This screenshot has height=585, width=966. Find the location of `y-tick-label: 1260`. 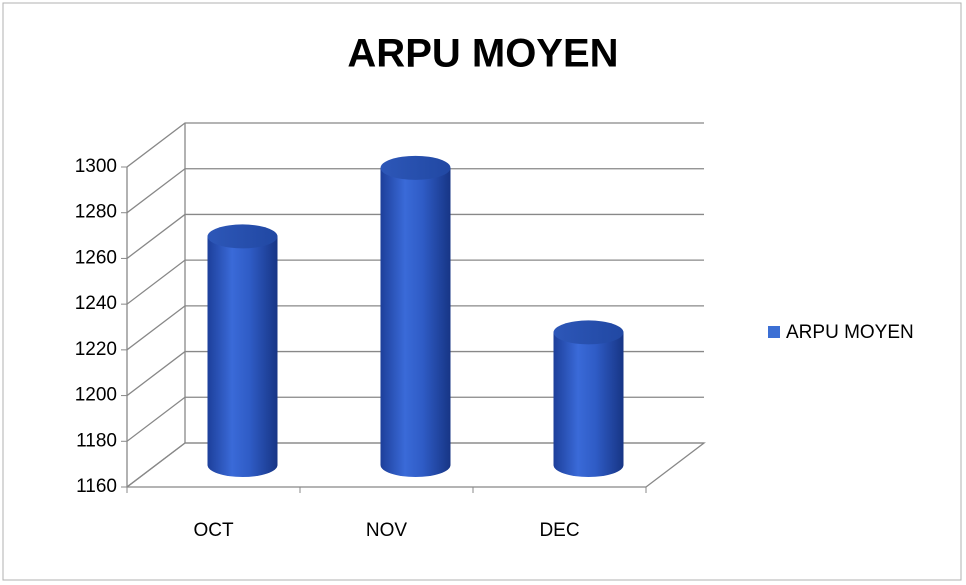

y-tick-label: 1260 is located at coordinates (96, 257).